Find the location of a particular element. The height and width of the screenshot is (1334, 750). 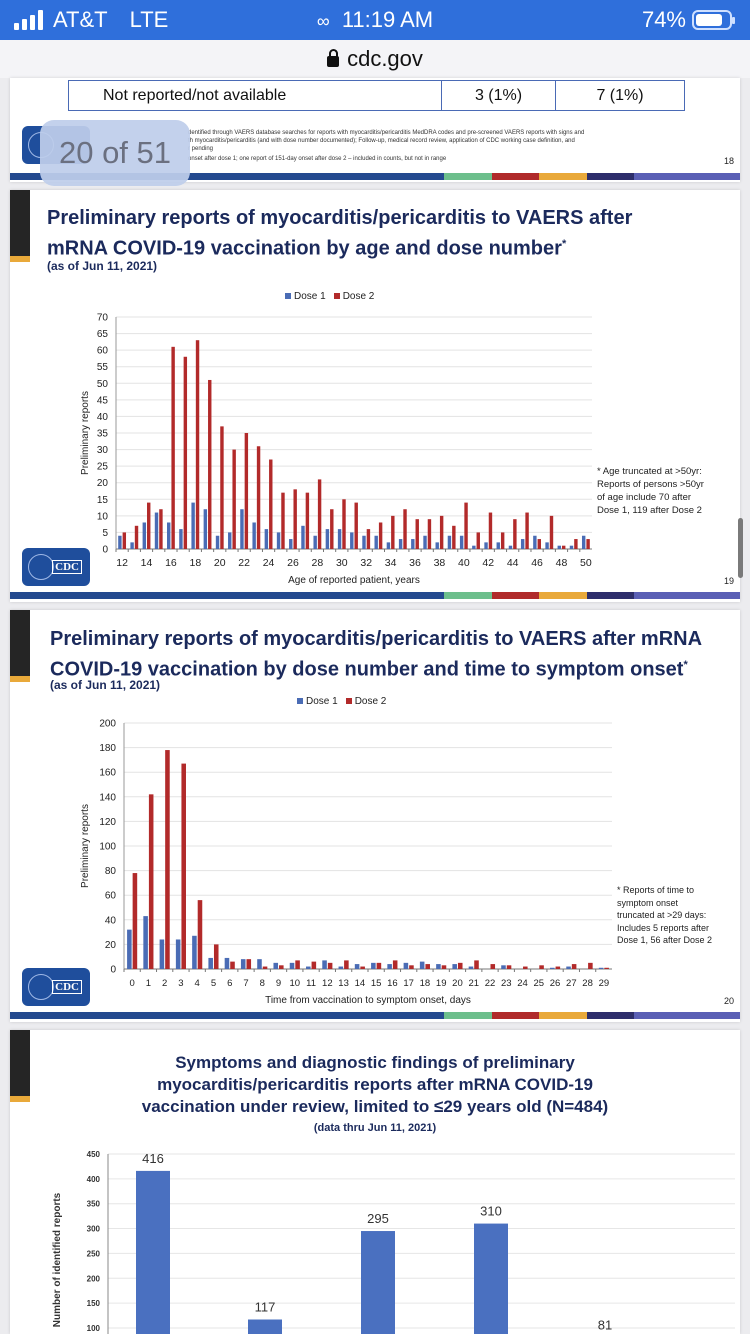

x-tick-label: 2 is located at coordinates (164, 983).